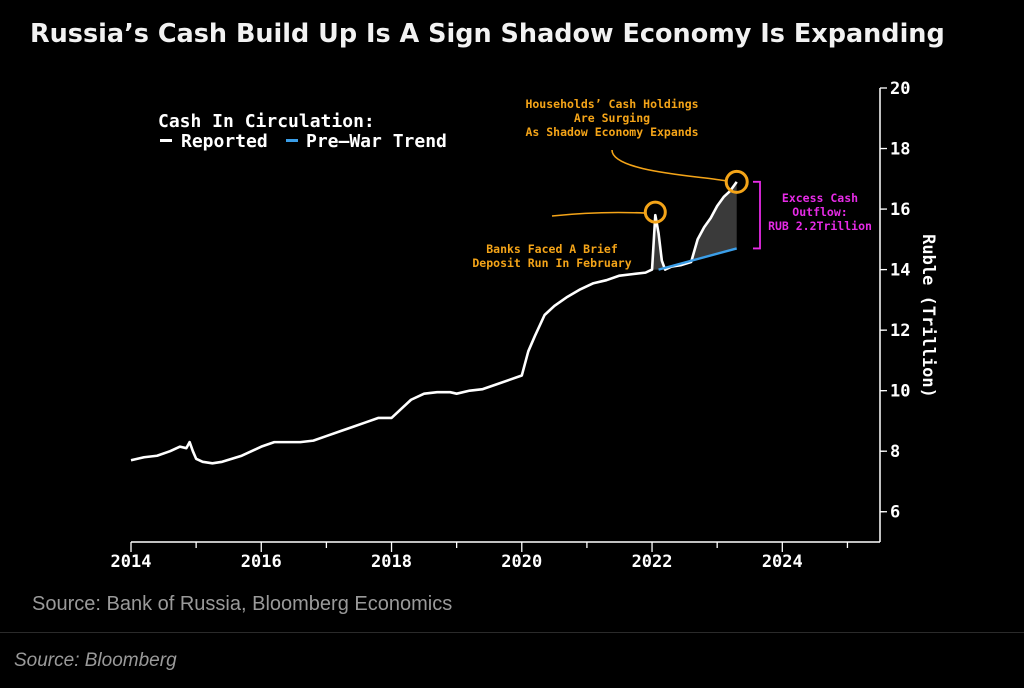 The image size is (1024, 688). I want to click on y-tick-label: 14, so click(900, 271).